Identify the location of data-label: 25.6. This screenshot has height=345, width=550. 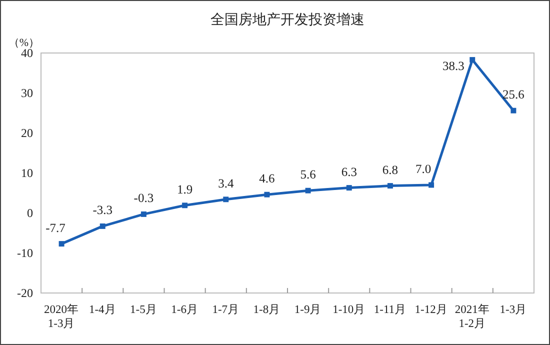
(513, 95).